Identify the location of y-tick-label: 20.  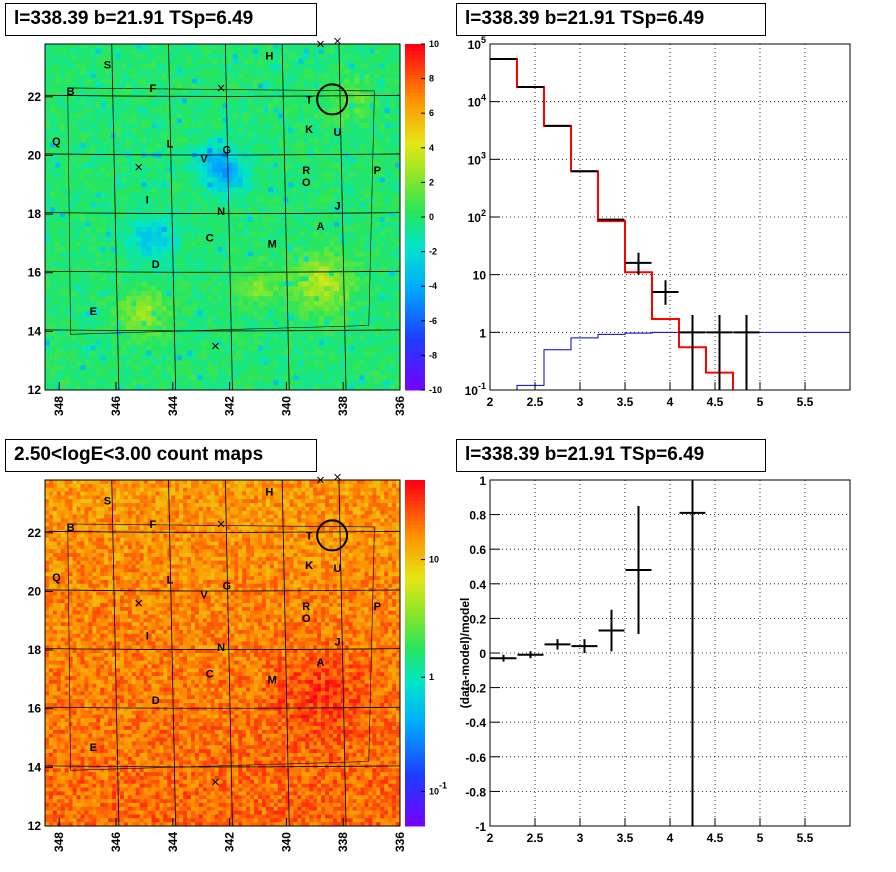
(35, 155).